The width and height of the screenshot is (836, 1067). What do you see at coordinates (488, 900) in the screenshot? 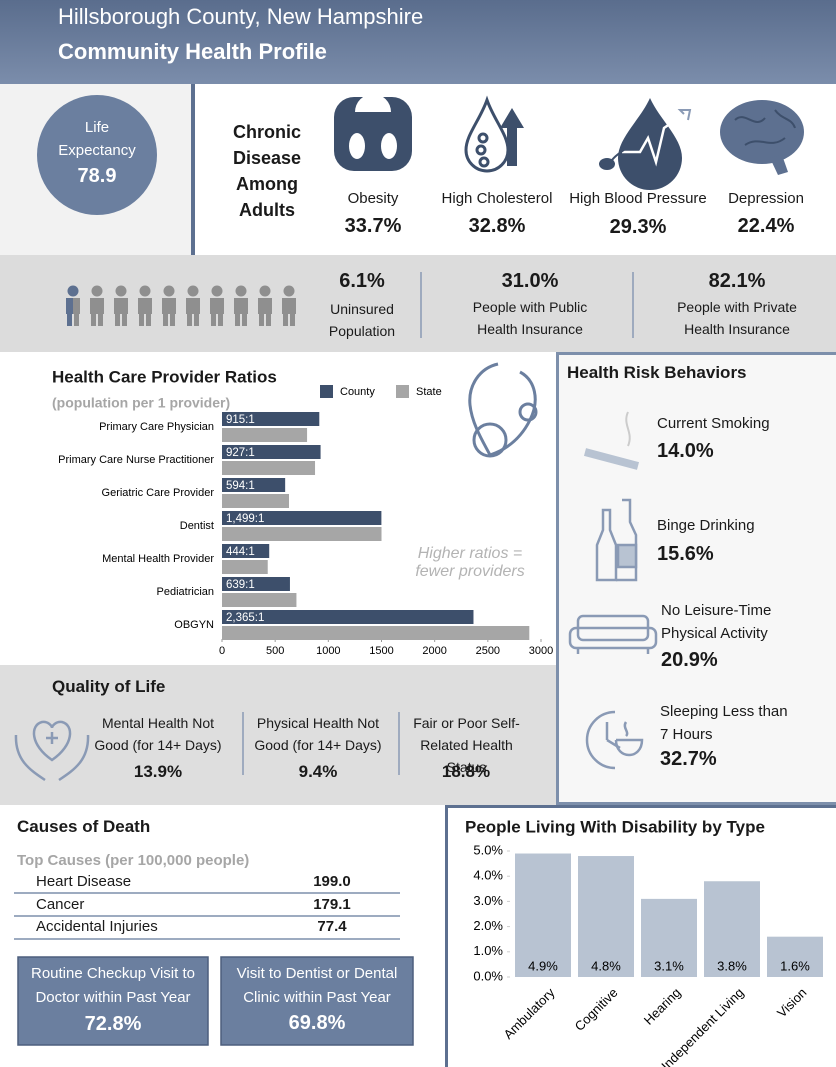
I see `y-tick-label: 3.0%` at bounding box center [488, 900].